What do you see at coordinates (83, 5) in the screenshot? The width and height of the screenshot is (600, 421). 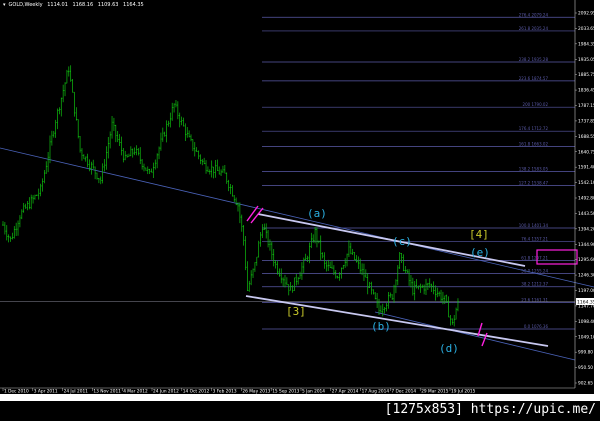 I see `high-value: 1168.16` at bounding box center [83, 5].